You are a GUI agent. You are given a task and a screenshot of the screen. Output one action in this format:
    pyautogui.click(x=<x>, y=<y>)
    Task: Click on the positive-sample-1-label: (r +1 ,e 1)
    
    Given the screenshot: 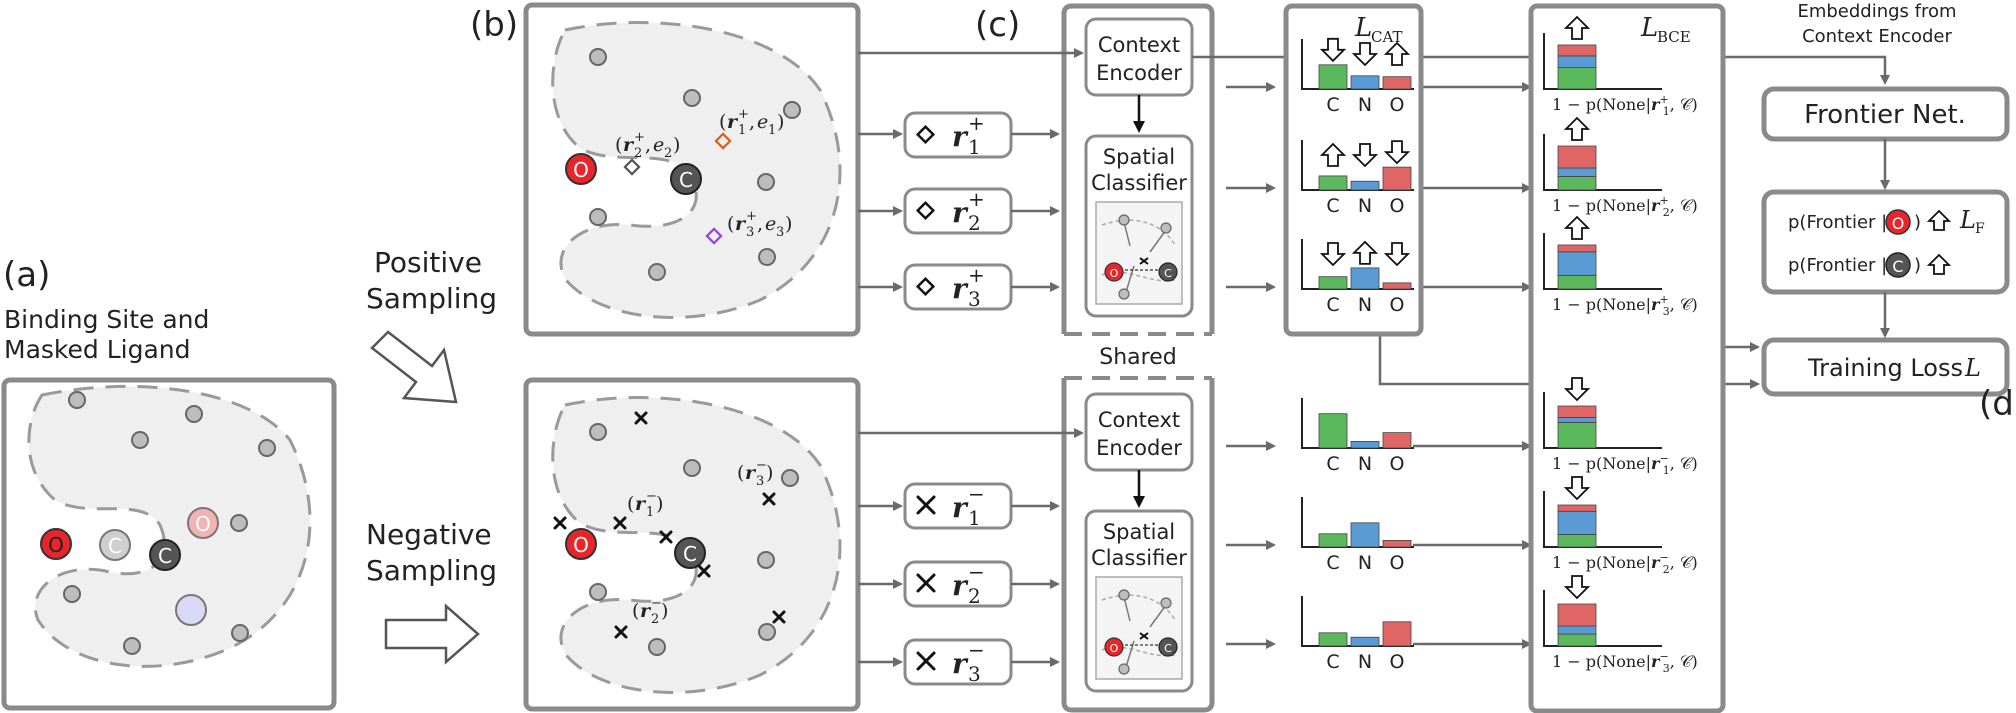 What is the action you would take?
    pyautogui.click(x=751, y=122)
    